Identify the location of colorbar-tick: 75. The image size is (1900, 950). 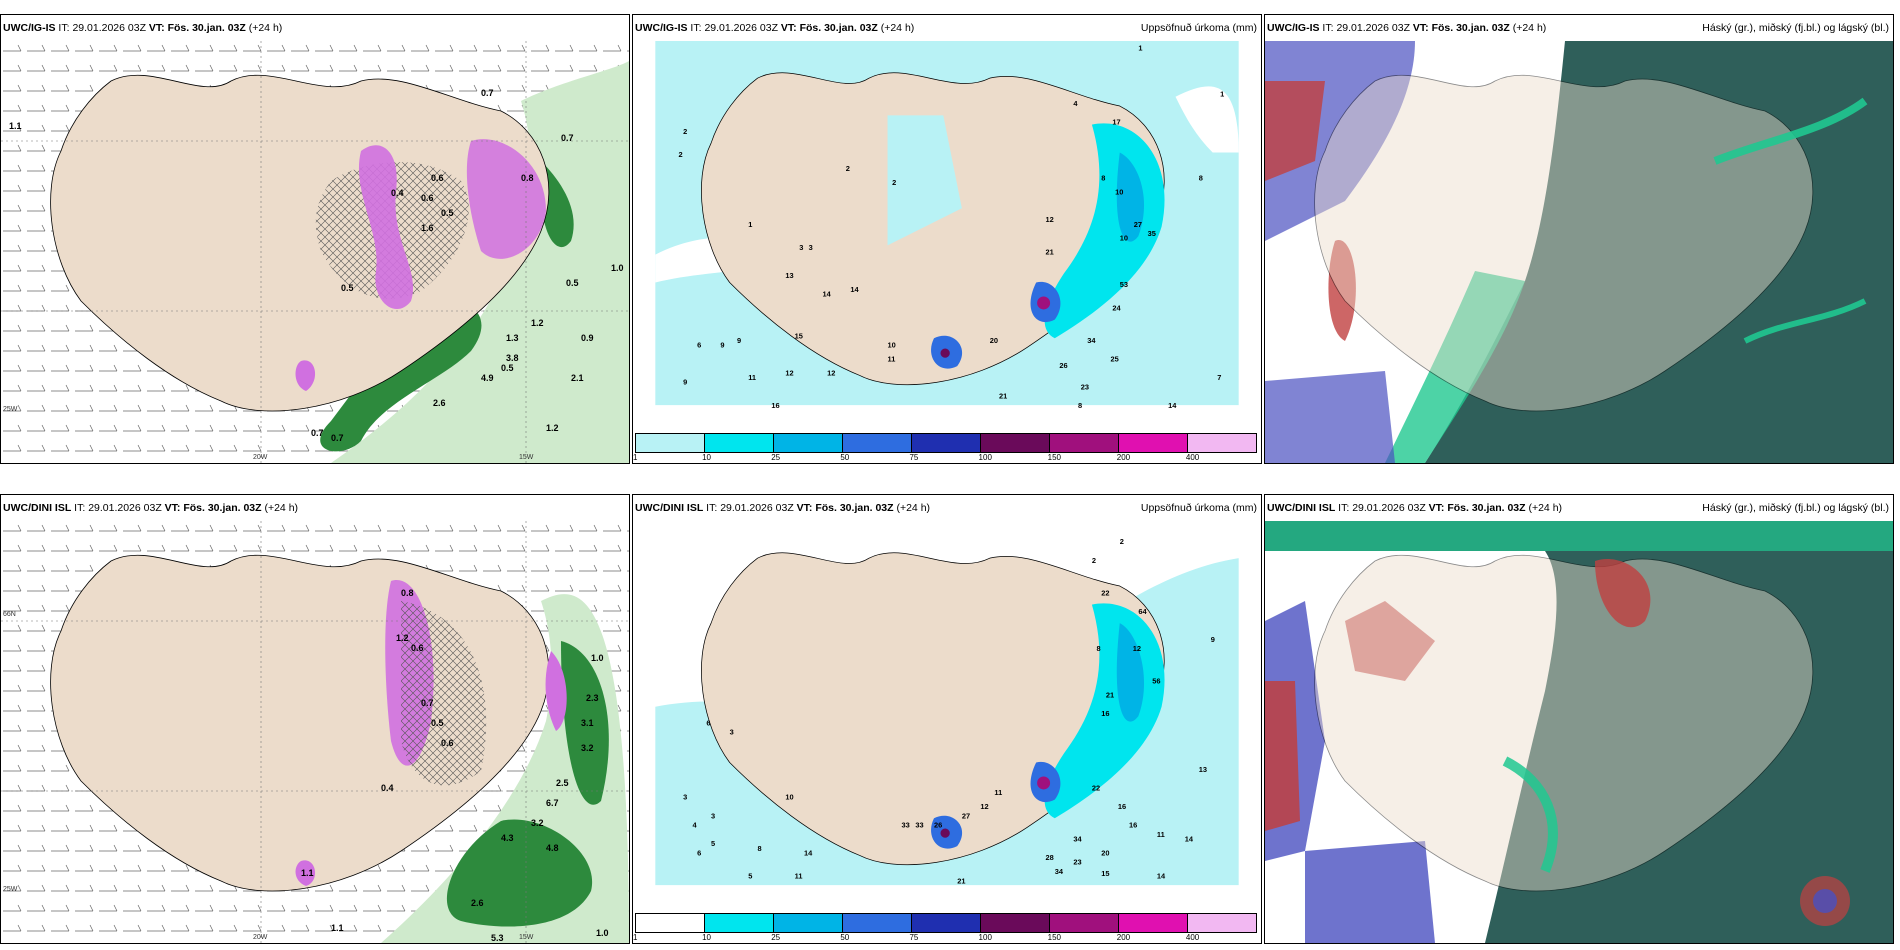
(914, 457).